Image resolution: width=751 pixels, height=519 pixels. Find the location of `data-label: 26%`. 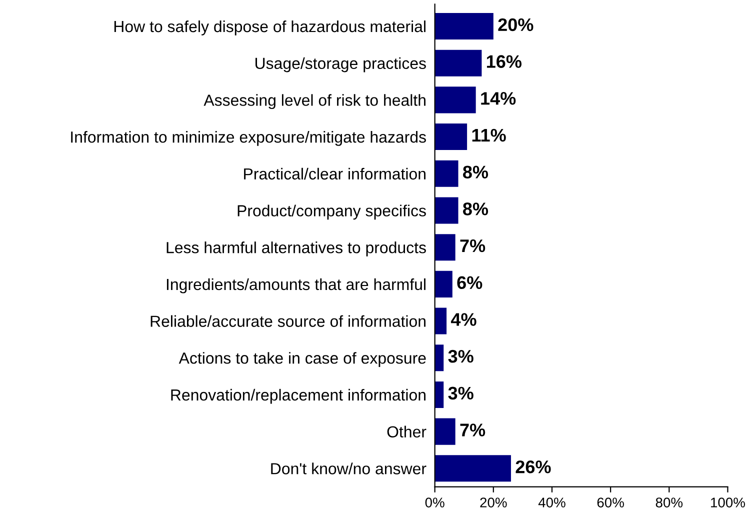

data-label: 26% is located at coordinates (533, 467).